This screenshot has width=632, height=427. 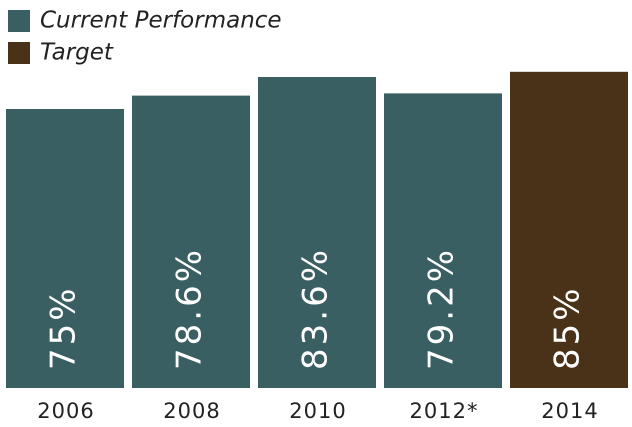 What do you see at coordinates (77, 53) in the screenshot?
I see `legend-label: Target` at bounding box center [77, 53].